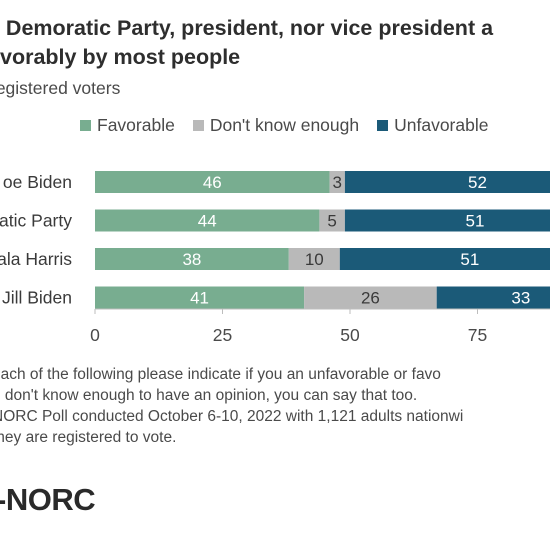 This screenshot has height=550, width=550. Describe the element at coordinates (95, 335) in the screenshot. I see `x-tick-label: 0` at that location.